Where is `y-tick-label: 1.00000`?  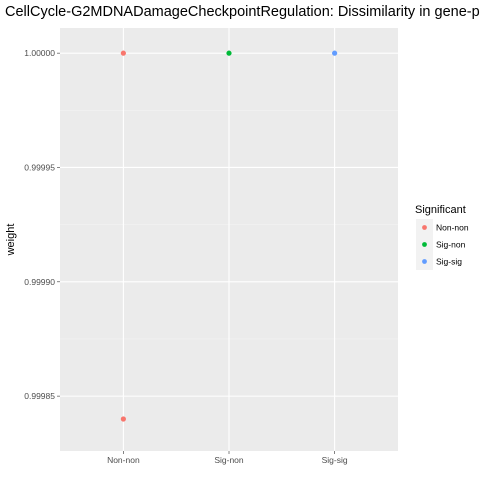
y-tick-label: 1.00000 is located at coordinates (39, 53).